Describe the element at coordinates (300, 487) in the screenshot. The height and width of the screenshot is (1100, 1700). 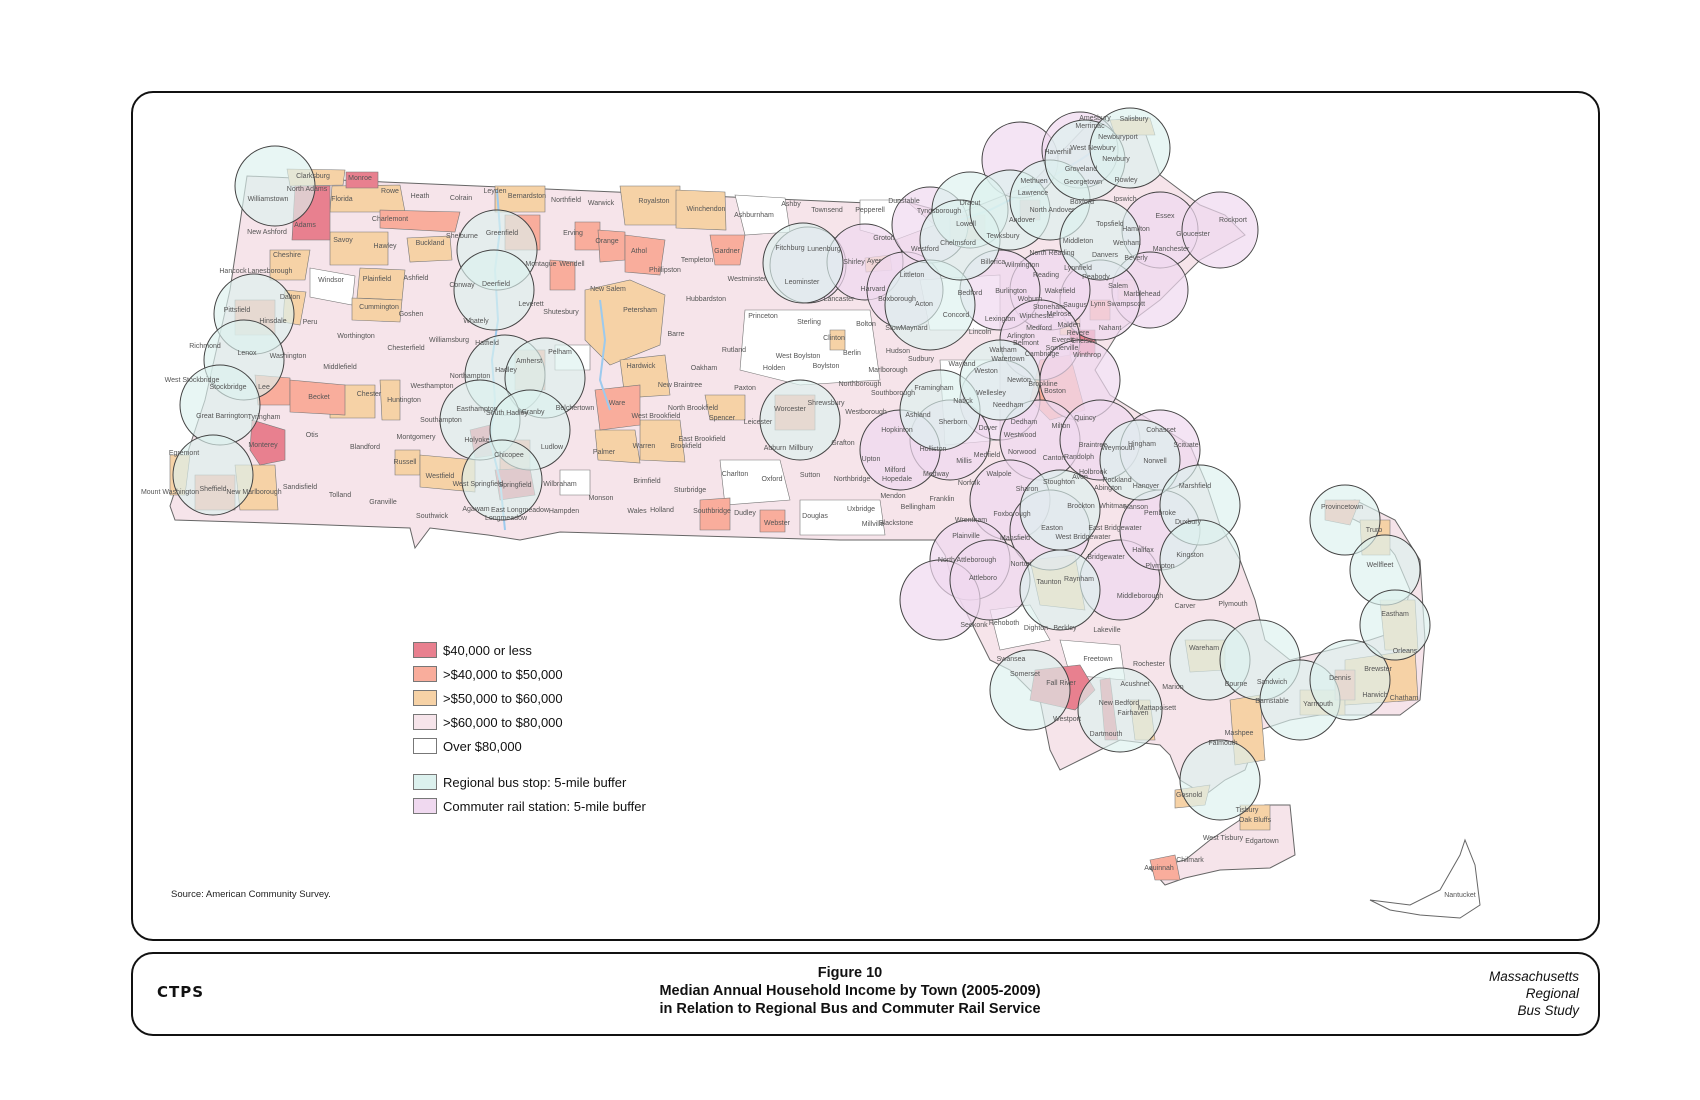
I see `town-label: Sandisfield` at that location.